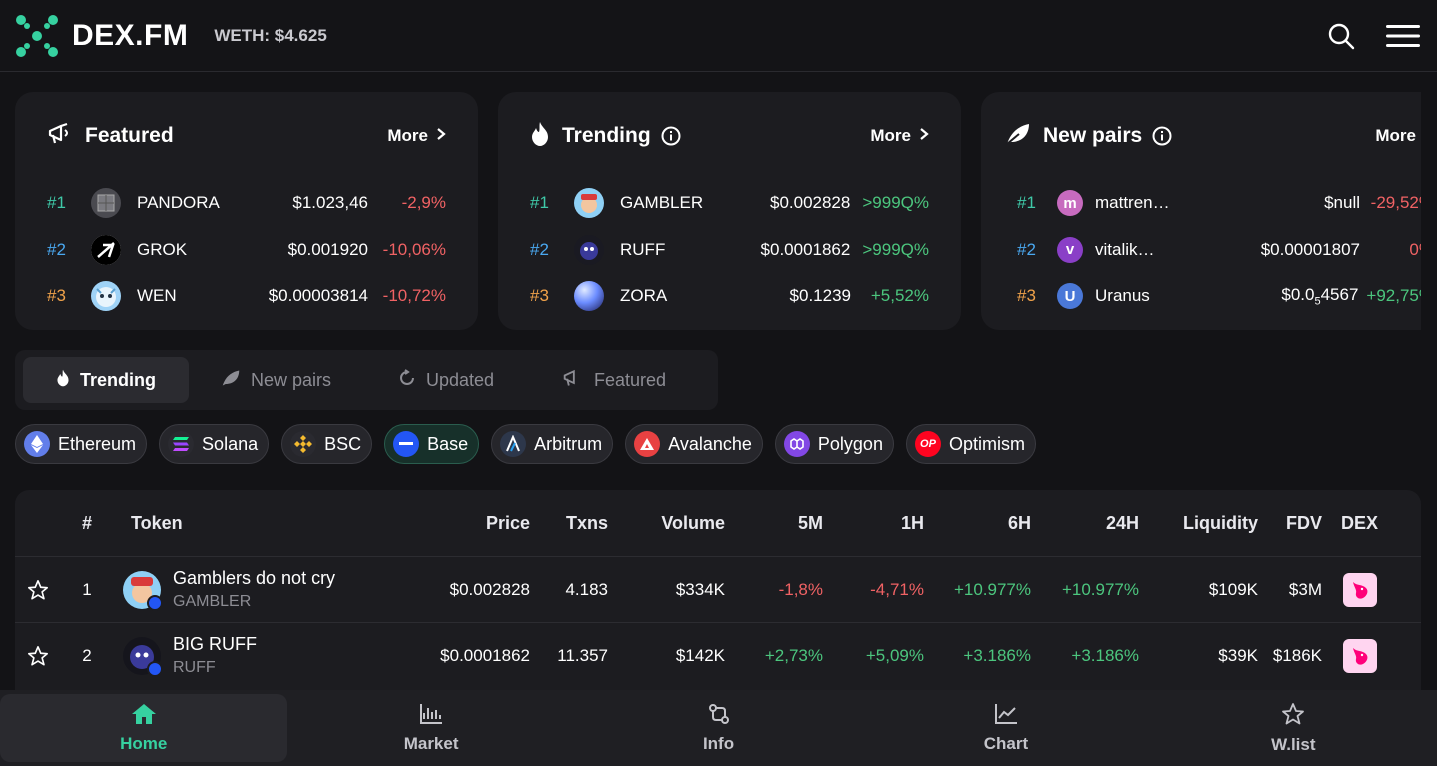  I want to click on col-dex: DEX, so click(1359, 522).